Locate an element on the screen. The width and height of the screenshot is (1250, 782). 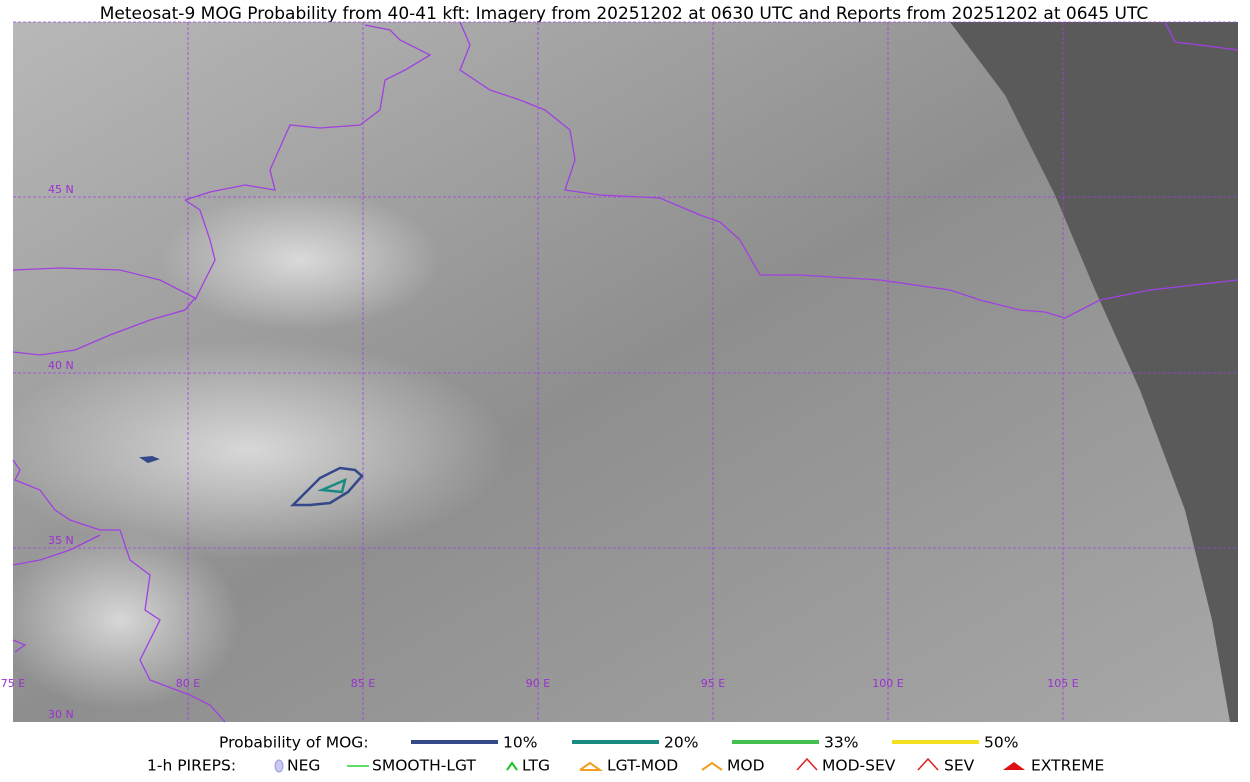
legend-label: SEV is located at coordinates (959, 766).